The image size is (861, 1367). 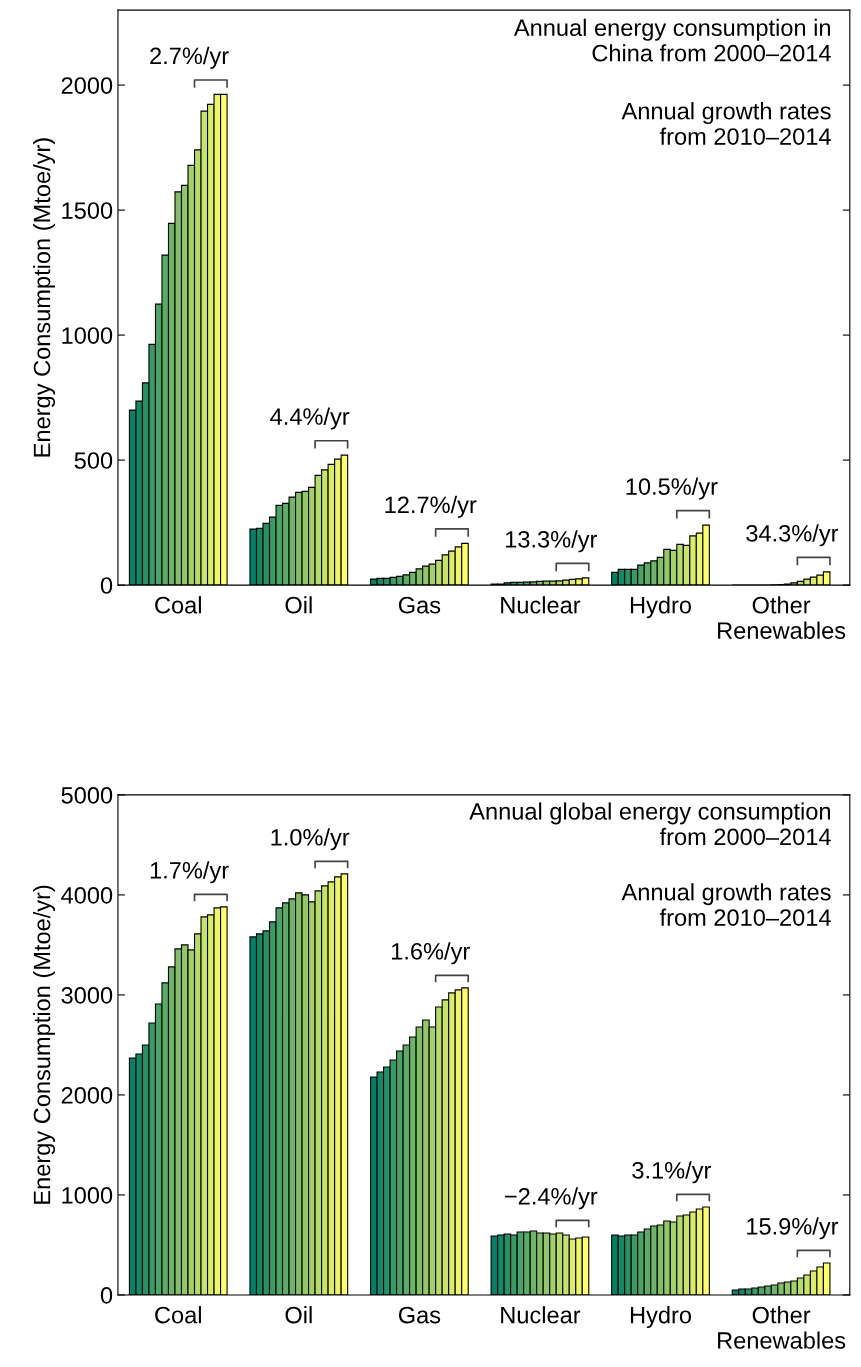 What do you see at coordinates (793, 1228) in the screenshot?
I see `annotation: 15.9%/yr` at bounding box center [793, 1228].